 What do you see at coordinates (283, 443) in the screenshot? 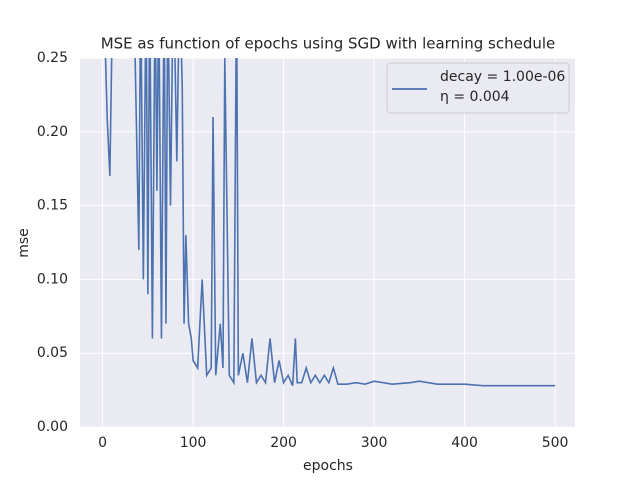
I see `x-tick-label: 200` at bounding box center [283, 443].